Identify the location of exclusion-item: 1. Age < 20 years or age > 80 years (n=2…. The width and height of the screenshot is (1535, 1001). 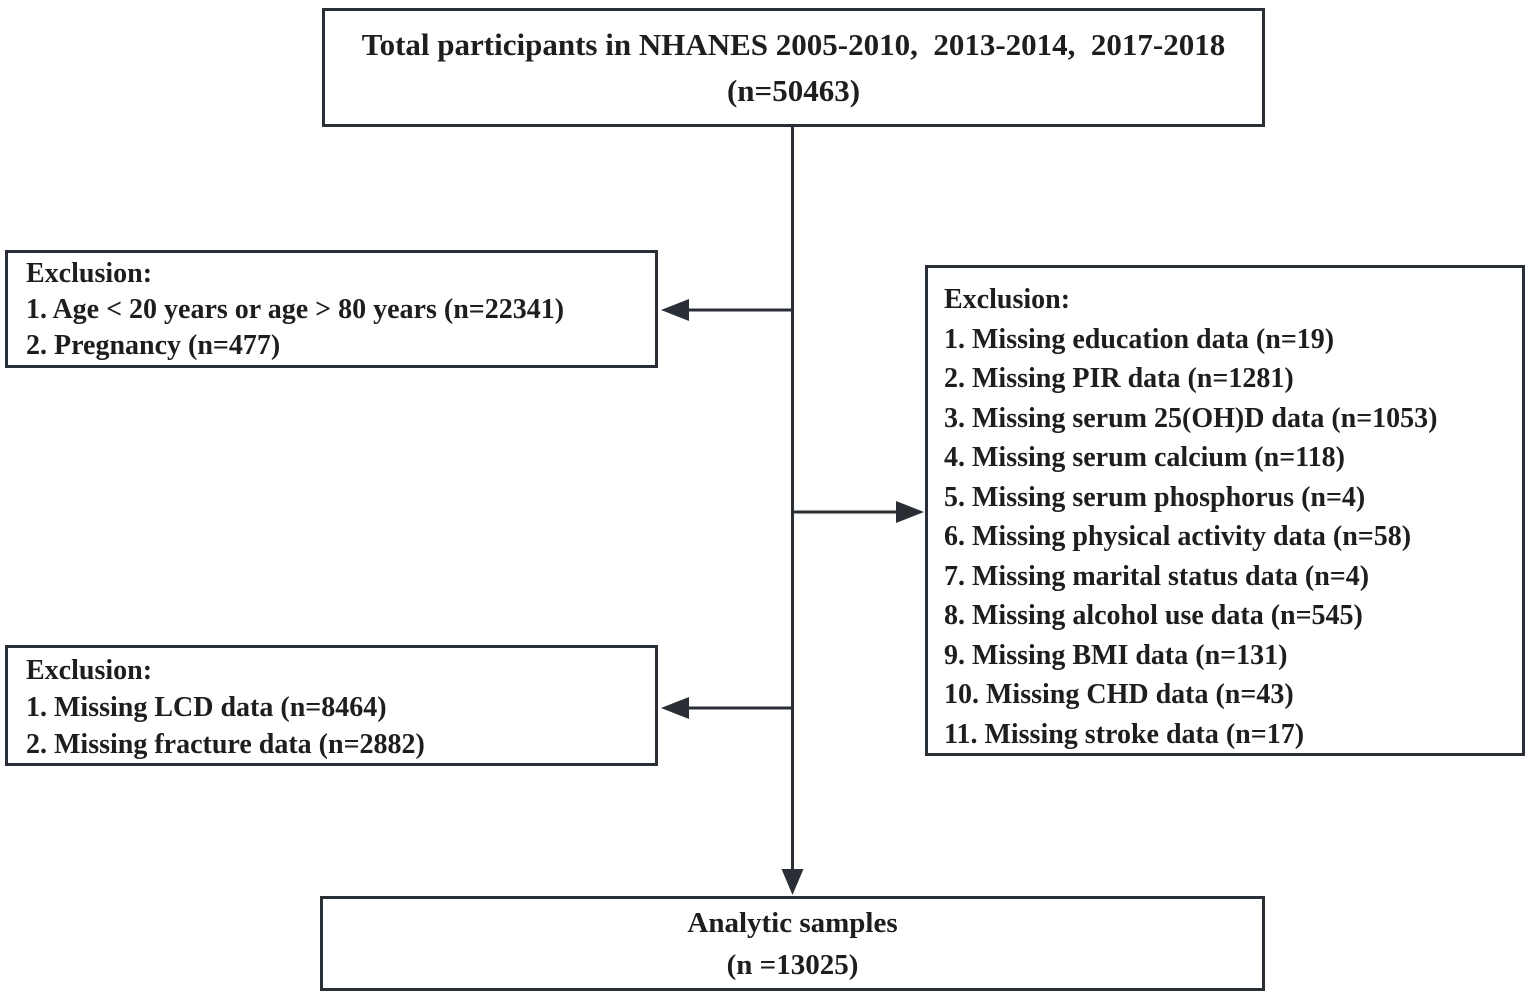
(295, 309).